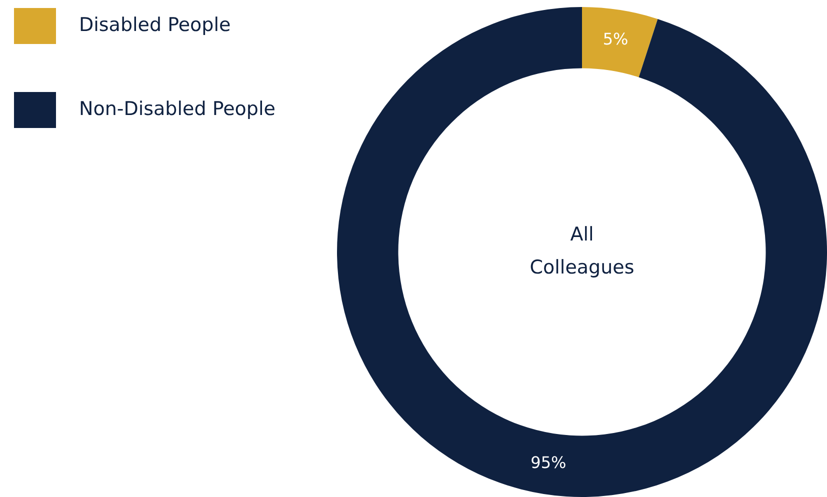  I want to click on legend-label: Non-Disabled People, so click(177, 109).